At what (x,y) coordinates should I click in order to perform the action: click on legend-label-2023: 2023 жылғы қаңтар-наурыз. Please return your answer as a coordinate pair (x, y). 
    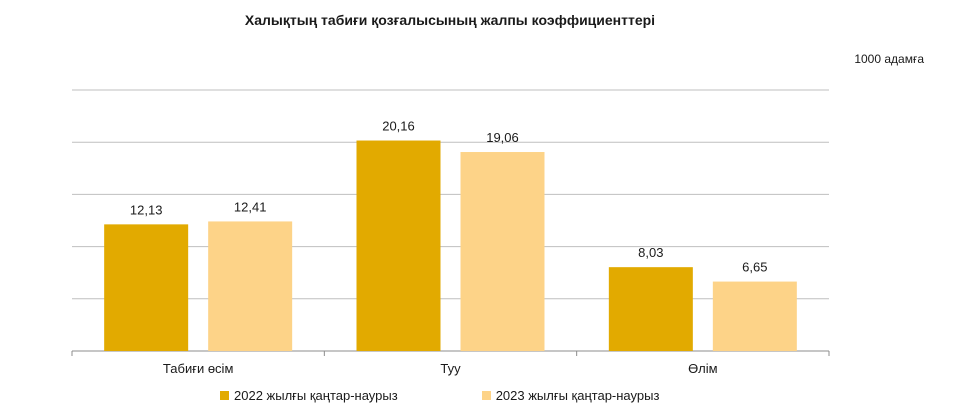
    Looking at the image, I should click on (577, 395).